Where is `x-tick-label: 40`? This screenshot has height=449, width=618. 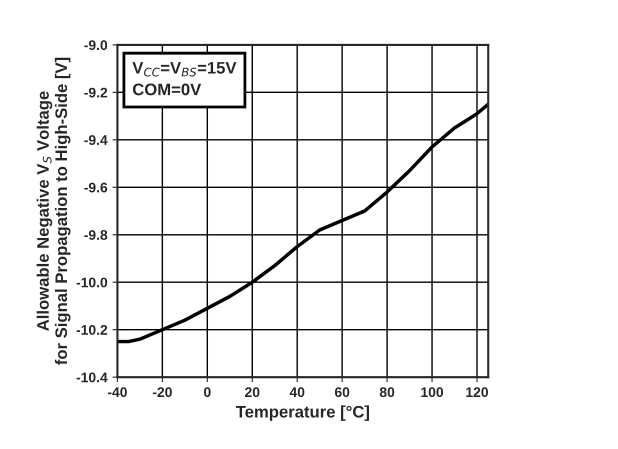
x-tick-label: 40 is located at coordinates (297, 392).